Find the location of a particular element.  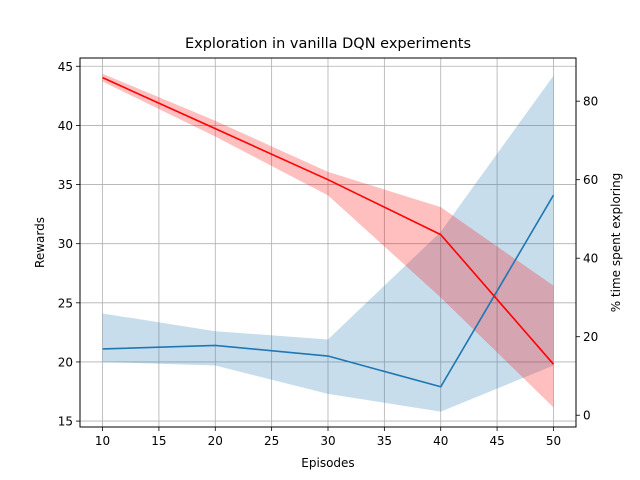

x-tick-label: 10 is located at coordinates (102, 441).